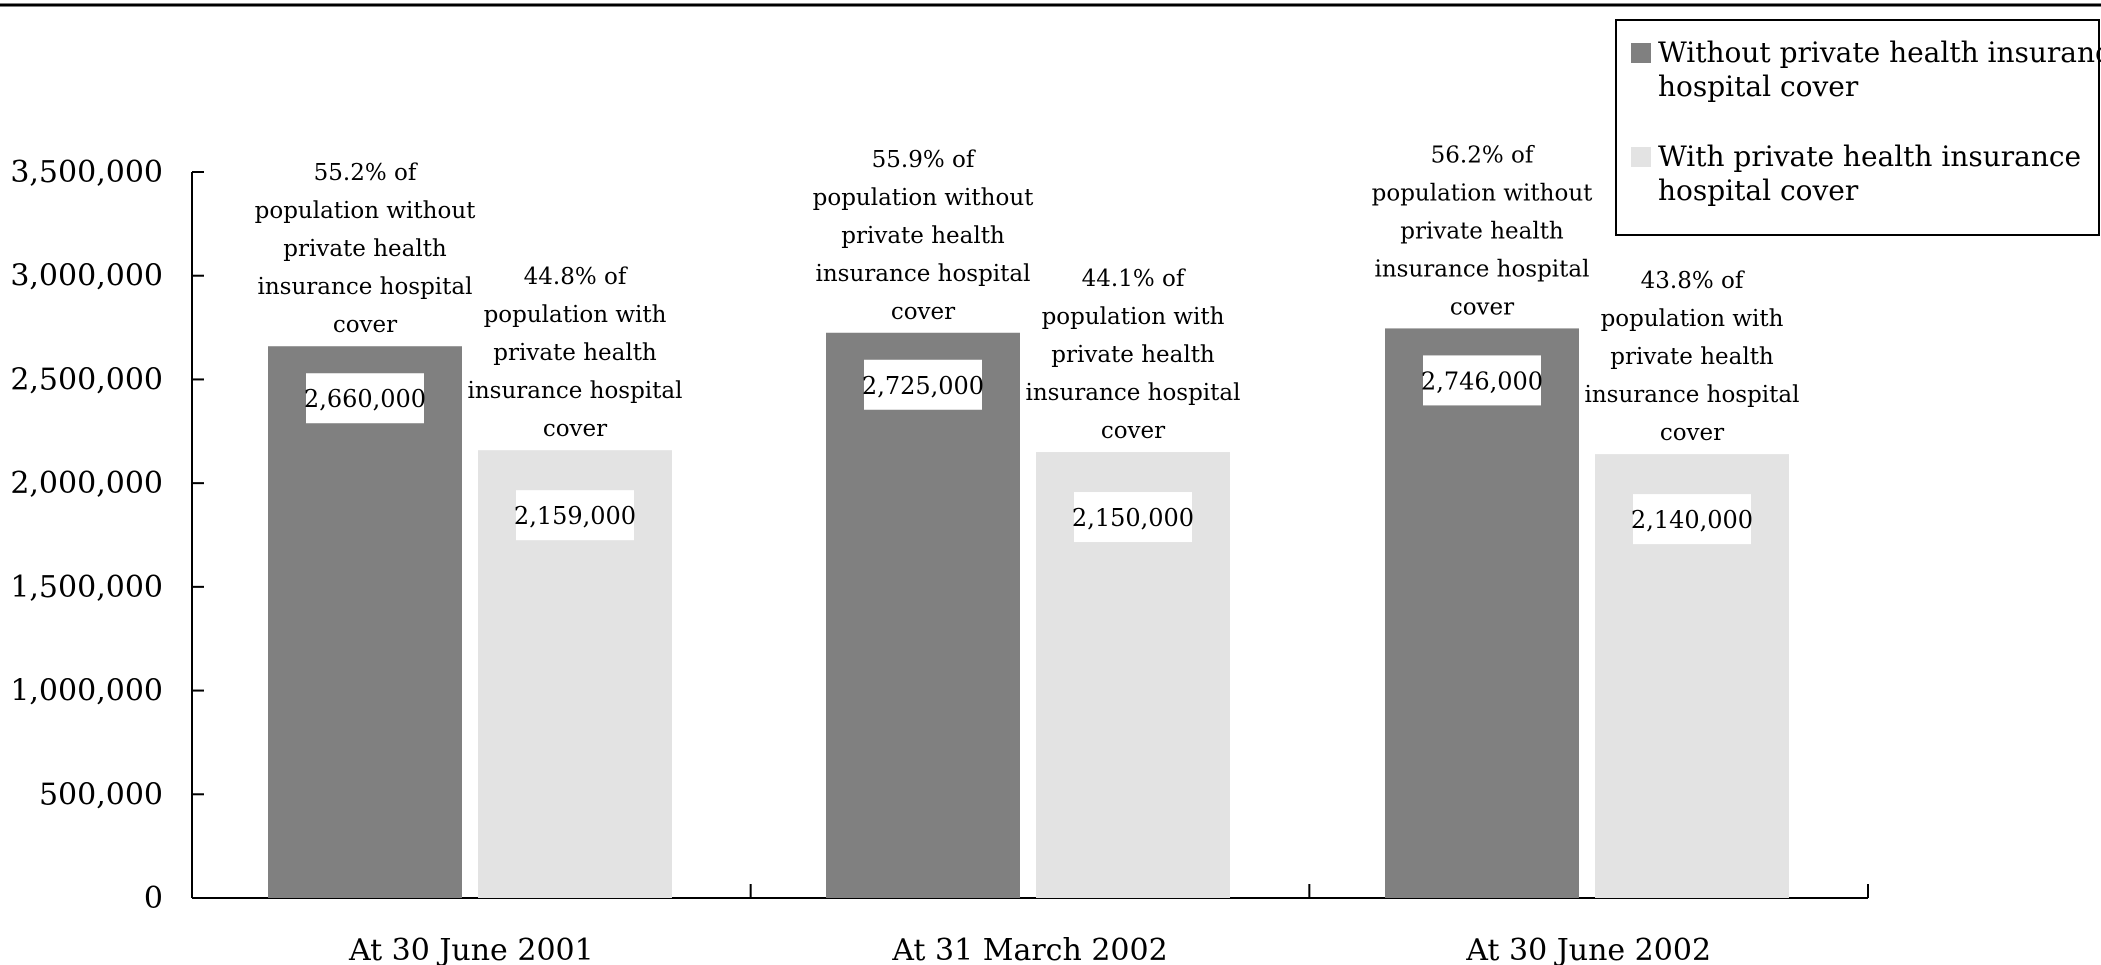  I want to click on legend-box, so click(1857, 127).